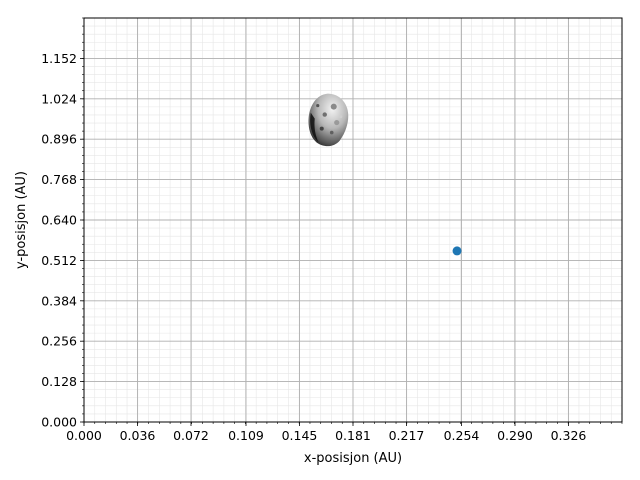 The image size is (640, 480). I want to click on y-tick-label: 0.384, so click(59, 300).